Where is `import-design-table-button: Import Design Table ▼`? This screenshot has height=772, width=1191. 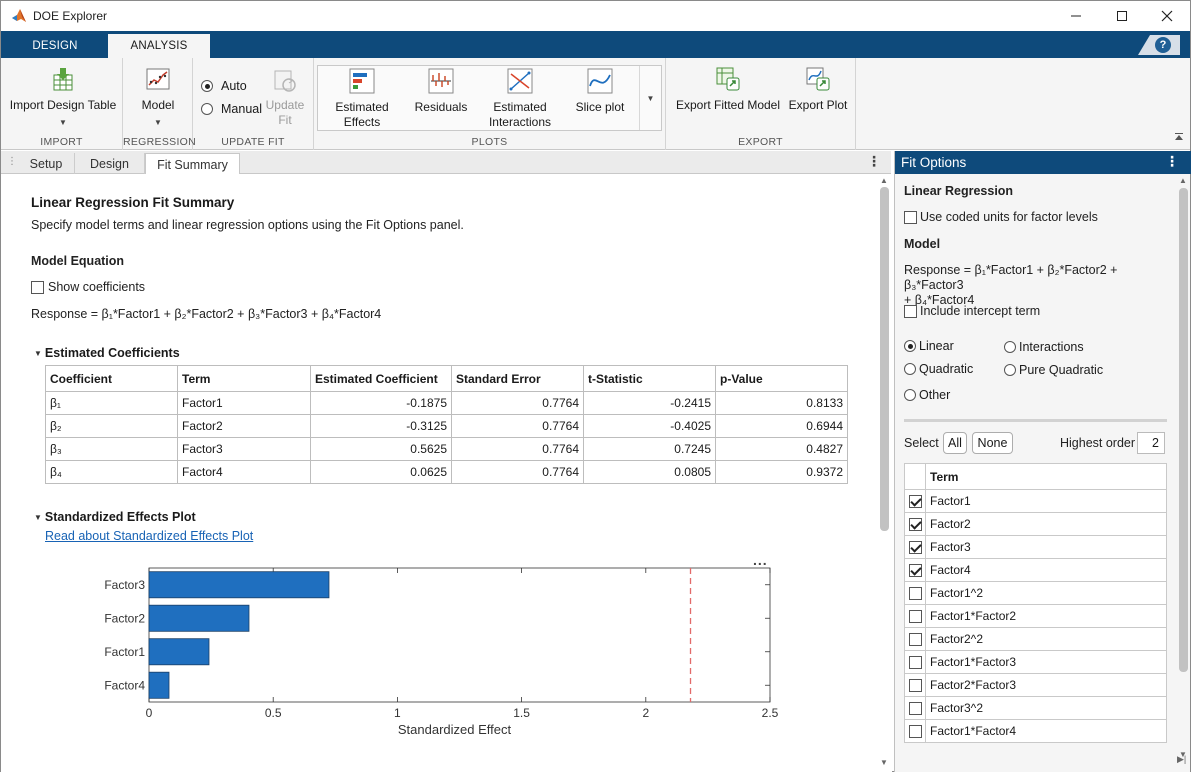 import-design-table-button: Import Design Table ▼ is located at coordinates (63, 98).